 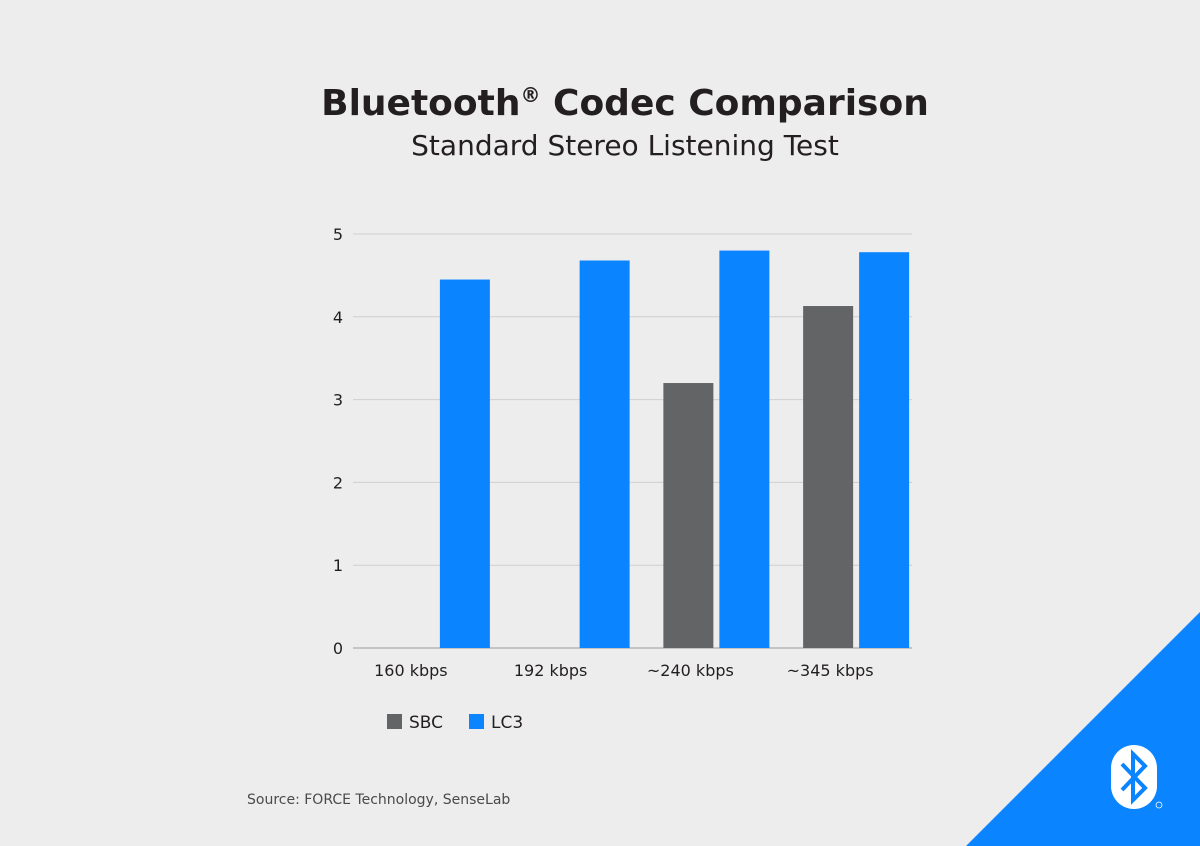 I want to click on y-tick-label: 5, so click(x=338, y=234).